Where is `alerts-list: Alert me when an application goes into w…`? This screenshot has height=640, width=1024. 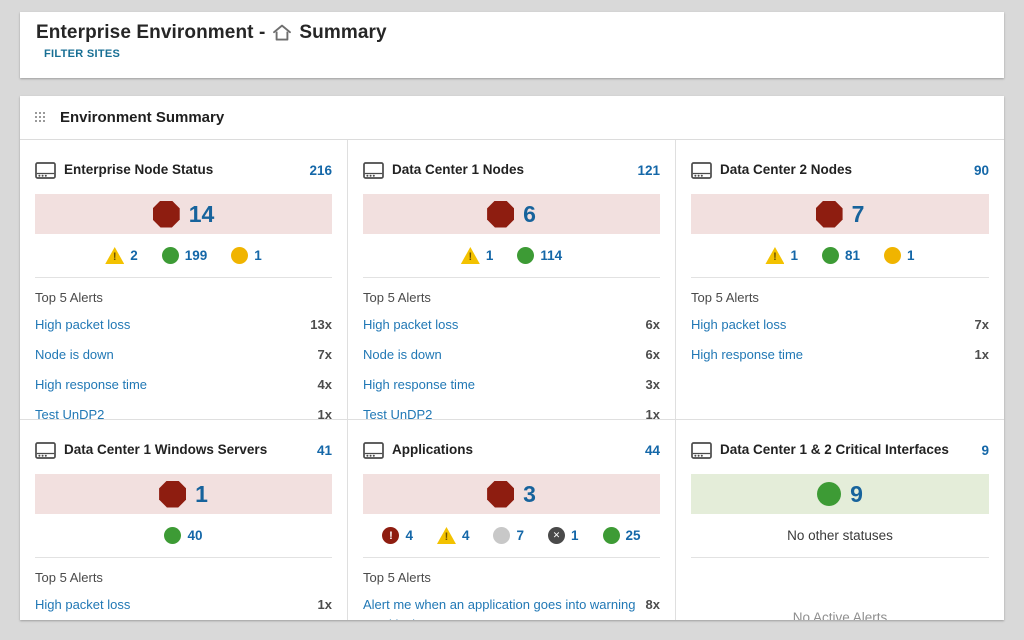
alerts-list: Alert me when an application goes into w… is located at coordinates (511, 607).